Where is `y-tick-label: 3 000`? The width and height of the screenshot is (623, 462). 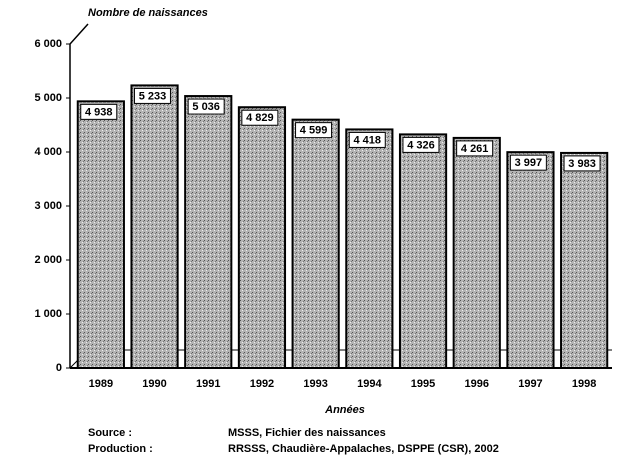 y-tick-label: 3 000 is located at coordinates (48, 206).